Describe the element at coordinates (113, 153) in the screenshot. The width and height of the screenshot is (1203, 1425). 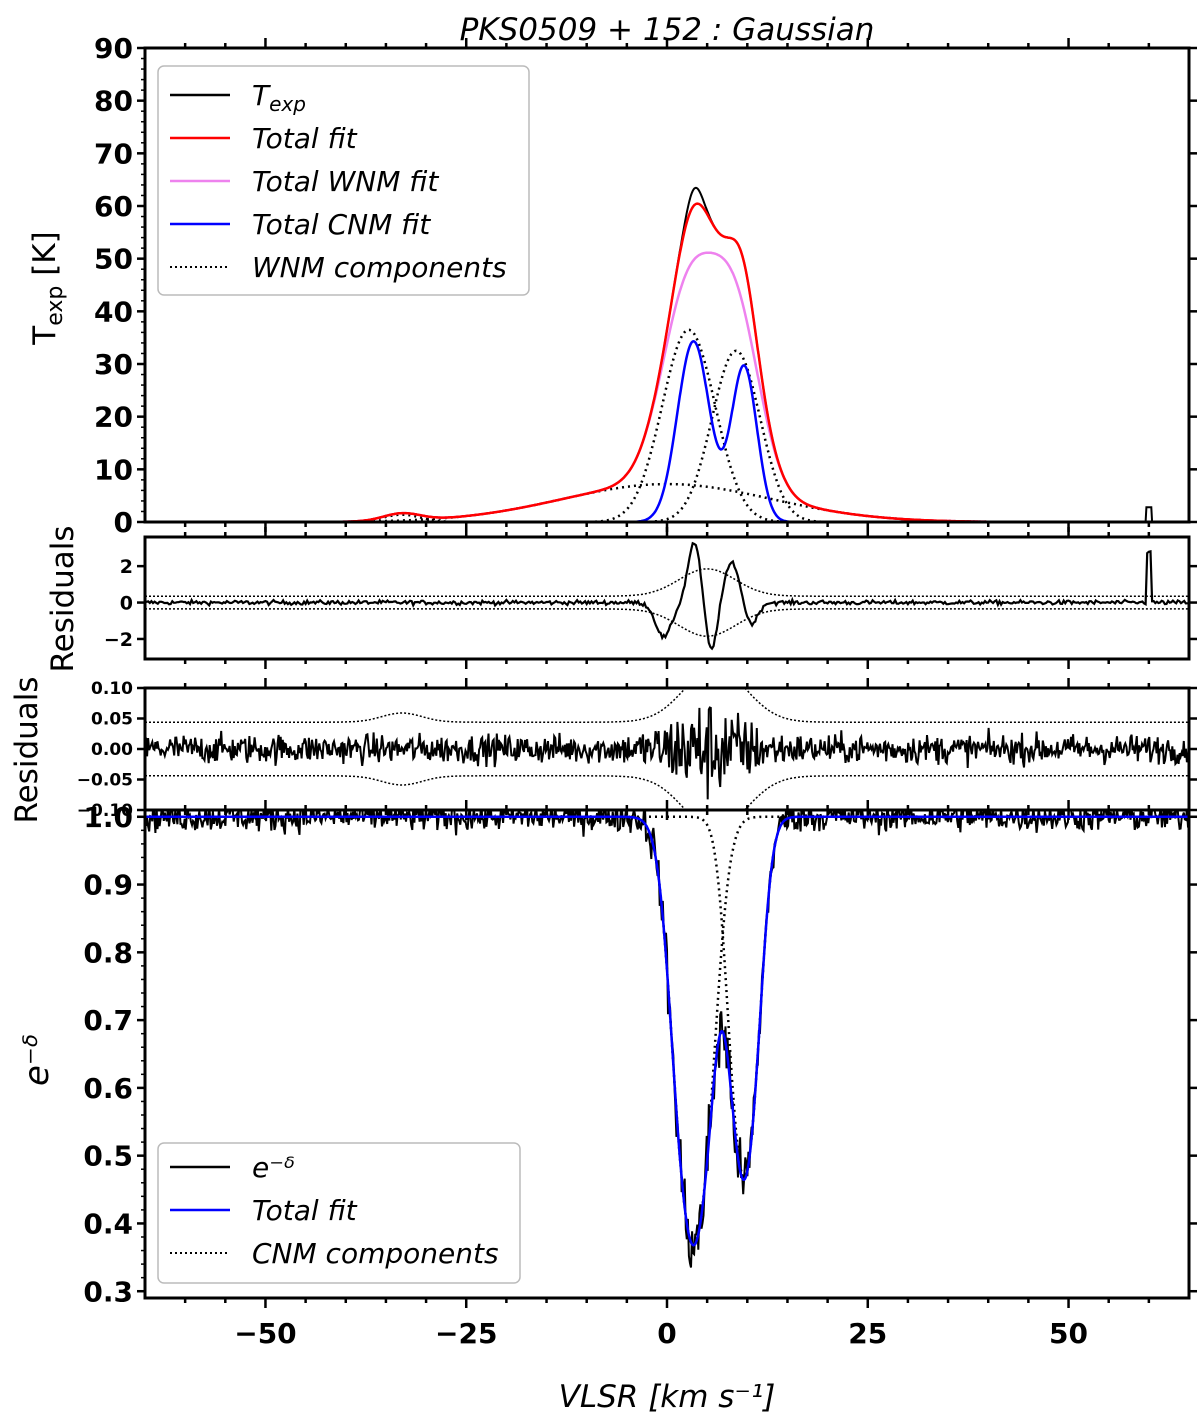
I see `emission-ytick-label: 70` at that location.